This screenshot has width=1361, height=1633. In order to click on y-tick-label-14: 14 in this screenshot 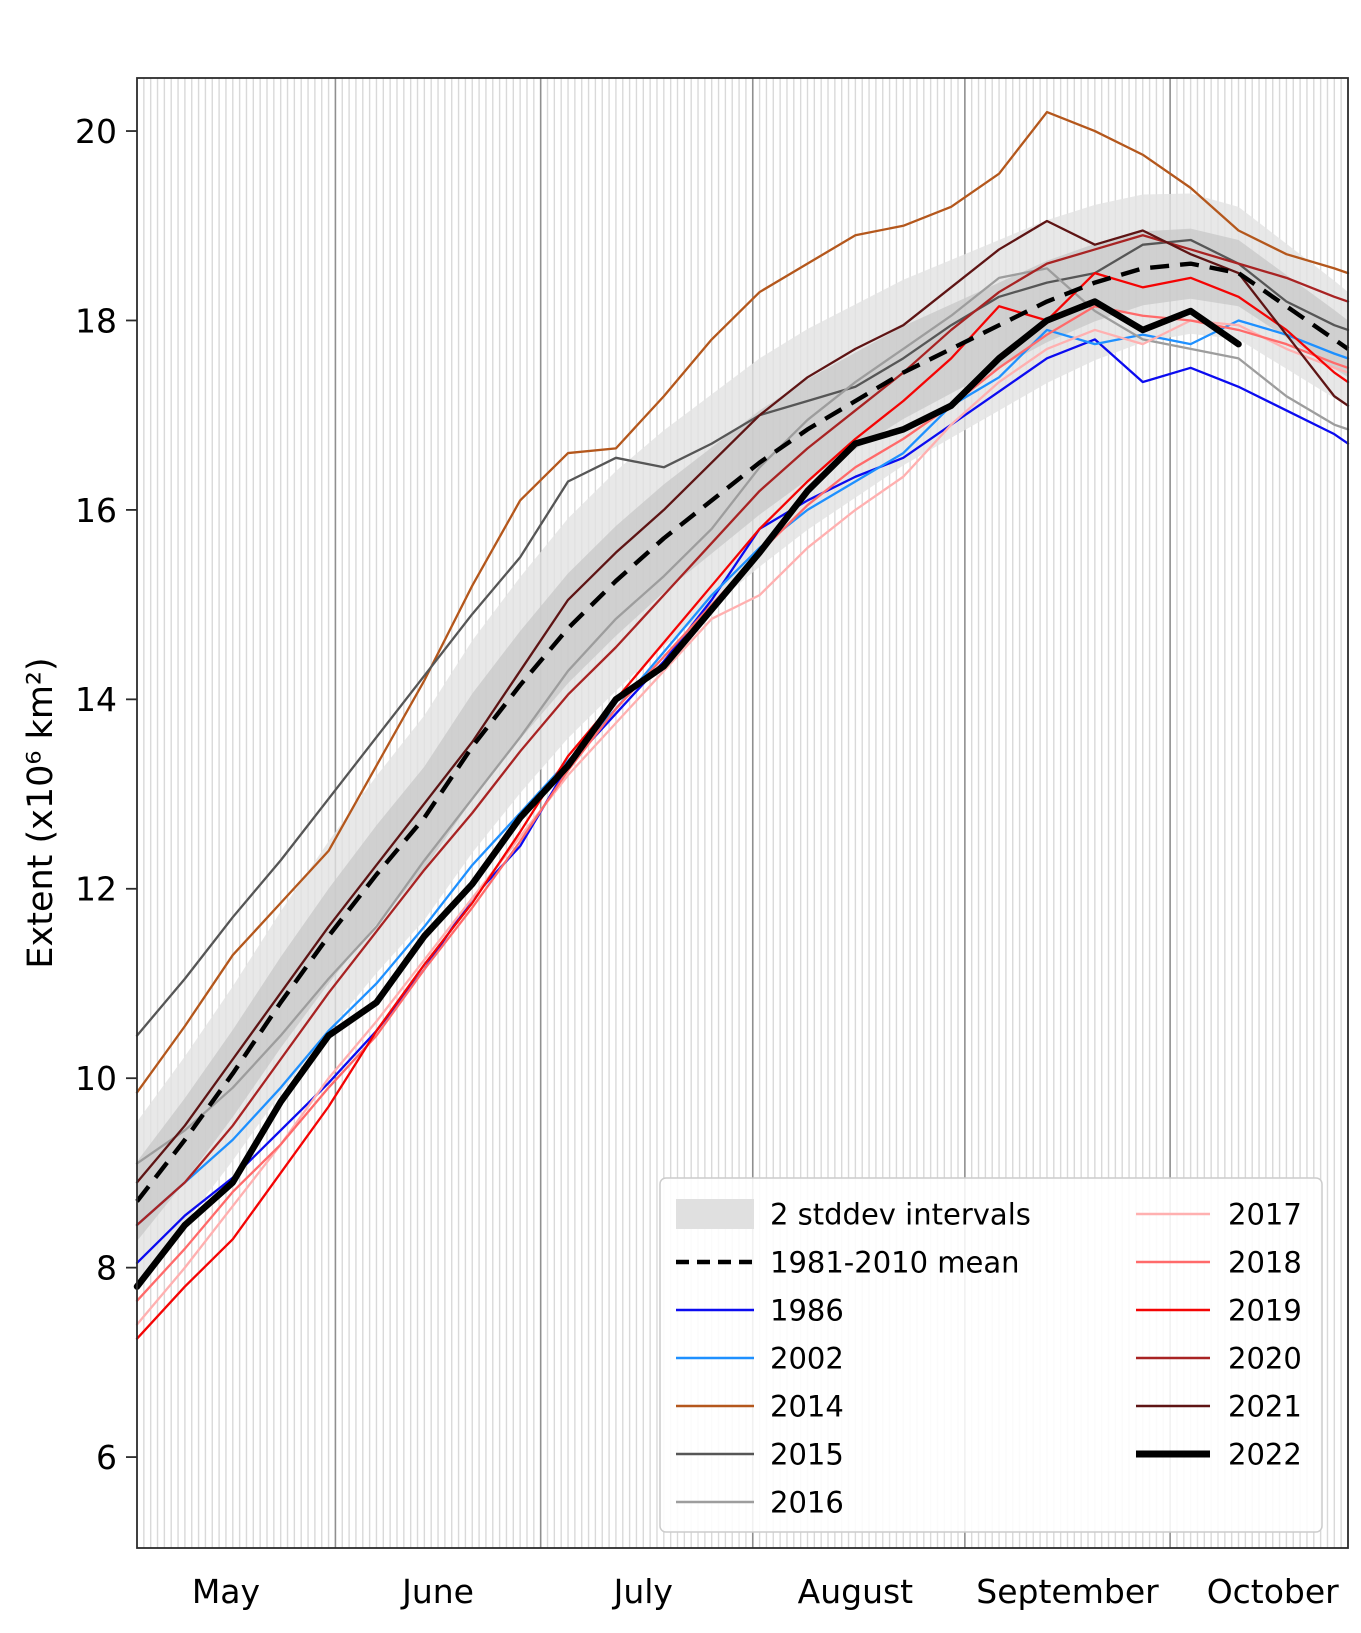, I will do `click(96, 699)`.